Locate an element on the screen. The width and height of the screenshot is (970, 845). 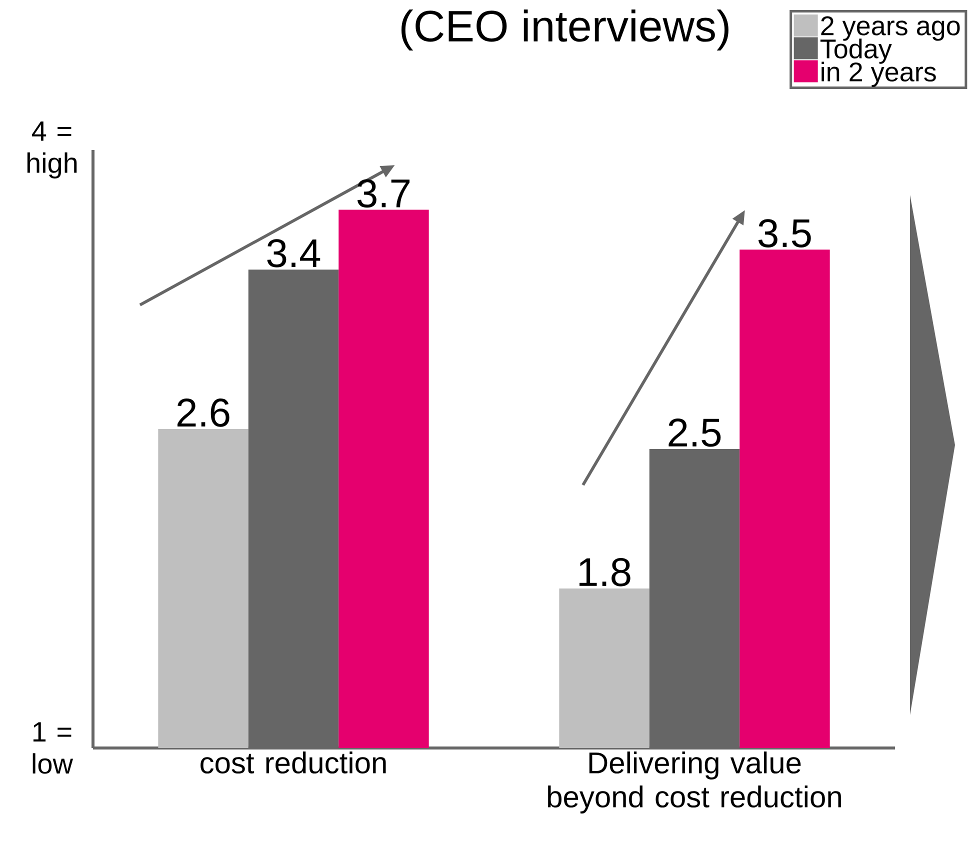
data-label: 2.6 is located at coordinates (203, 412).